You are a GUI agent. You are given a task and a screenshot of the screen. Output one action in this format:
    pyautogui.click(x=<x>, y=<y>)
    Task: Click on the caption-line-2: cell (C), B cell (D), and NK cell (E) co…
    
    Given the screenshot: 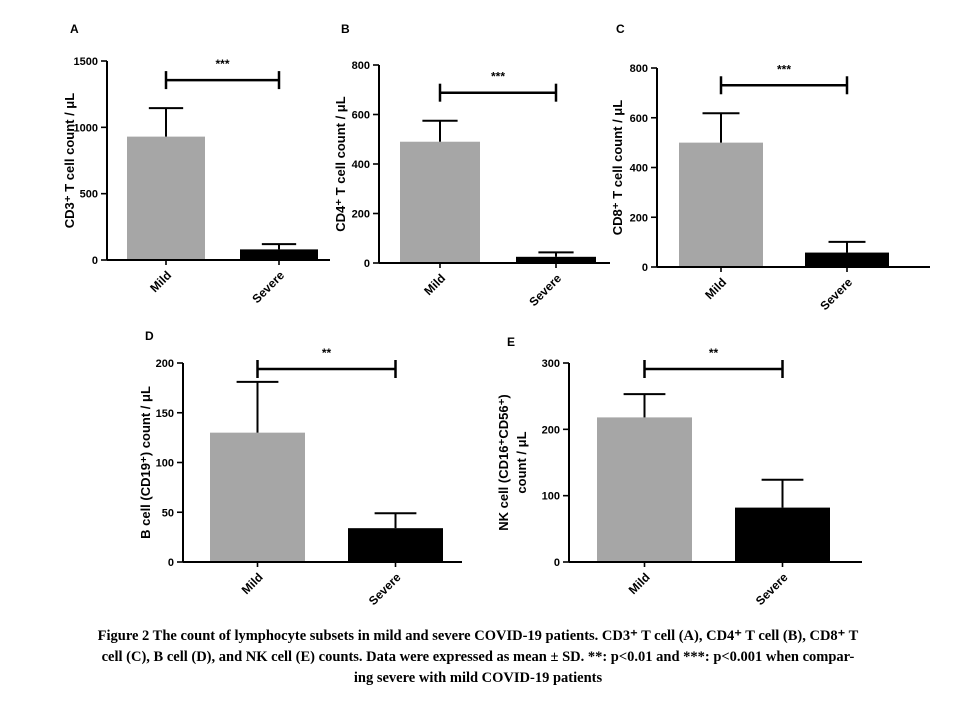 What is the action you would take?
    pyautogui.click(x=478, y=657)
    